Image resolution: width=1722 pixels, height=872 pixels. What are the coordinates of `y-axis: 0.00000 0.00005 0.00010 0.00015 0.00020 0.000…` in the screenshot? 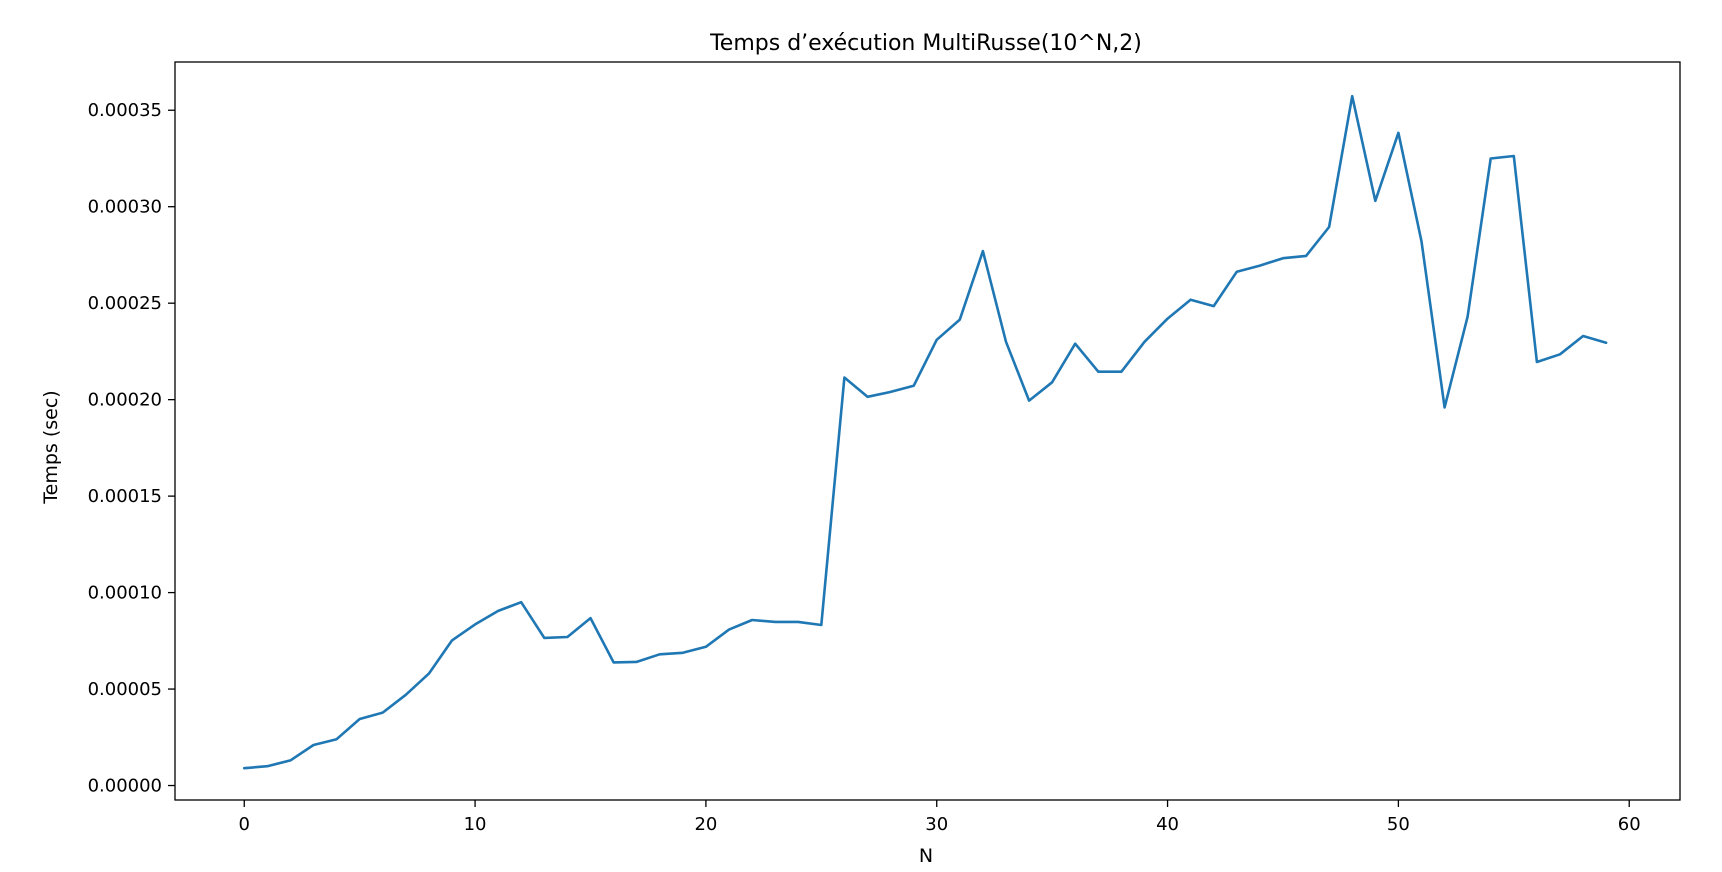 It's located at (131, 448).